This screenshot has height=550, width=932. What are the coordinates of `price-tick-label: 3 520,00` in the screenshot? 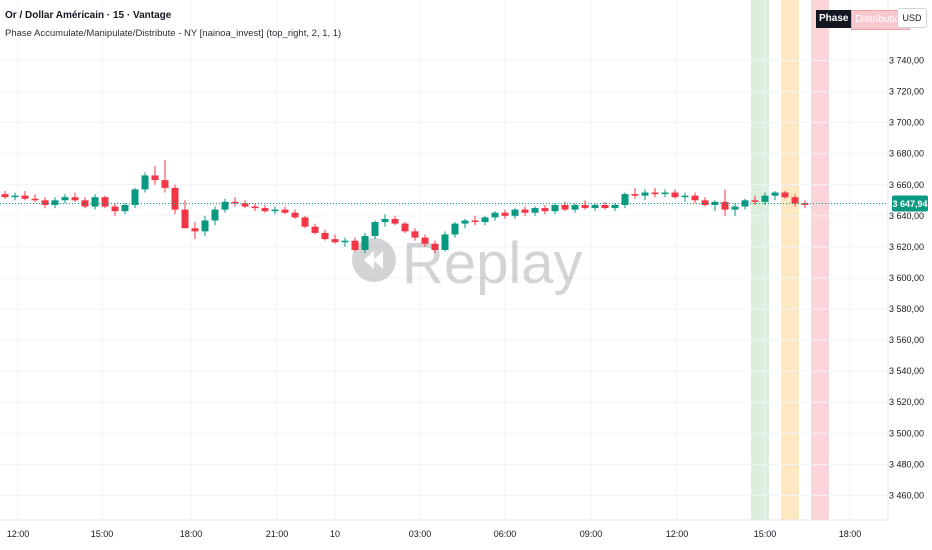 It's located at (906, 402).